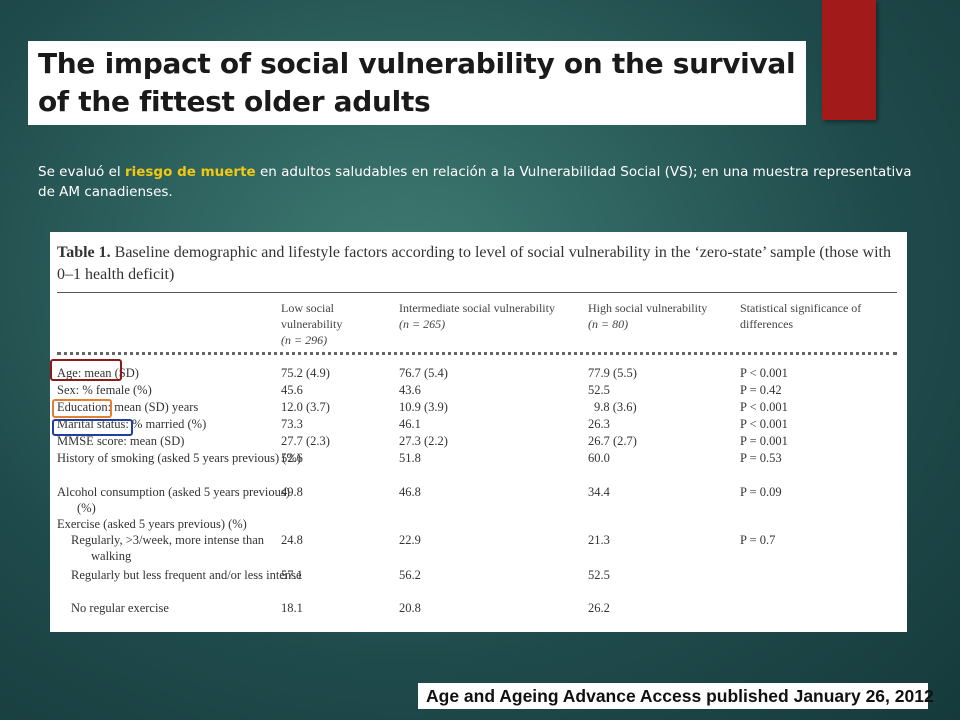 The height and width of the screenshot is (720, 960). I want to click on cell-sig: P = 0.7, so click(758, 540).